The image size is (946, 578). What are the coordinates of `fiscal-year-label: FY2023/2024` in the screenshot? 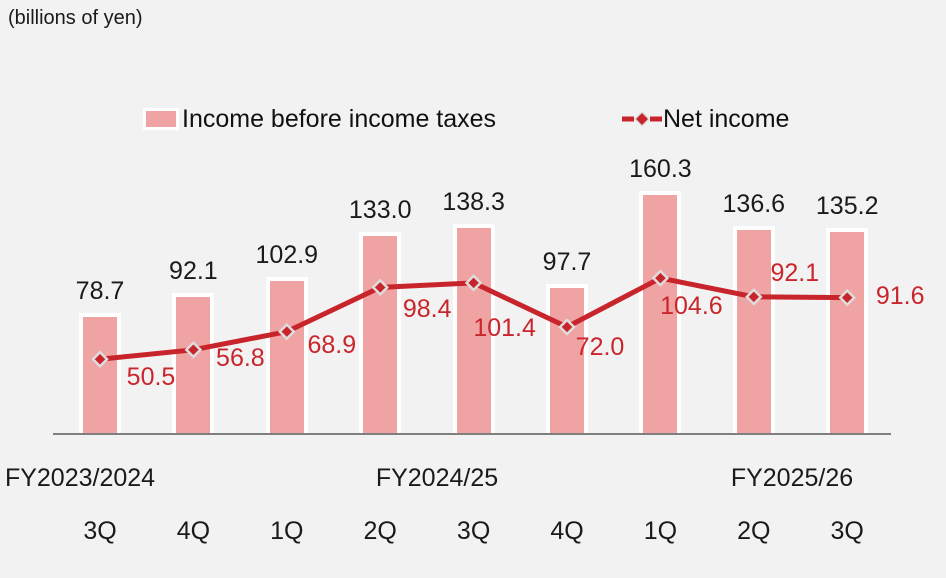 It's located at (80, 478).